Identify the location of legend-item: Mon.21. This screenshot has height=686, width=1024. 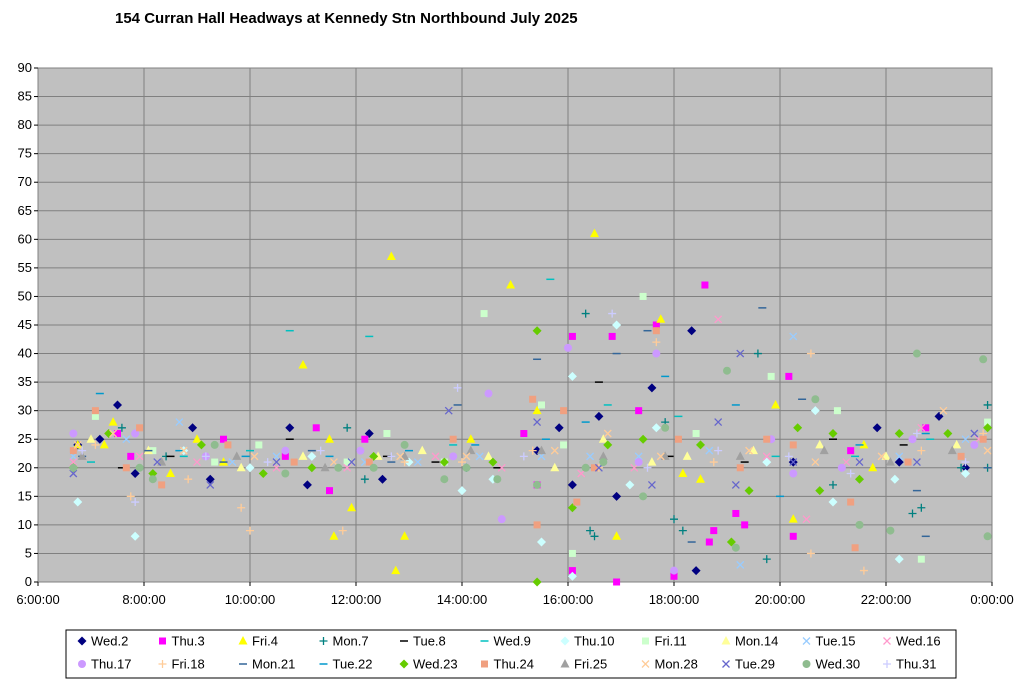
(267, 664).